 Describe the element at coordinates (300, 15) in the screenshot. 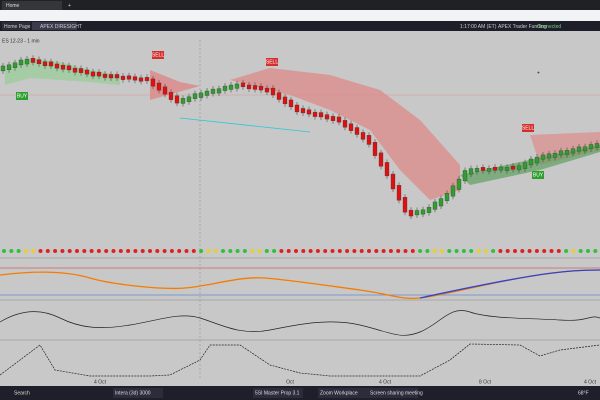

I see `address-bar` at that location.